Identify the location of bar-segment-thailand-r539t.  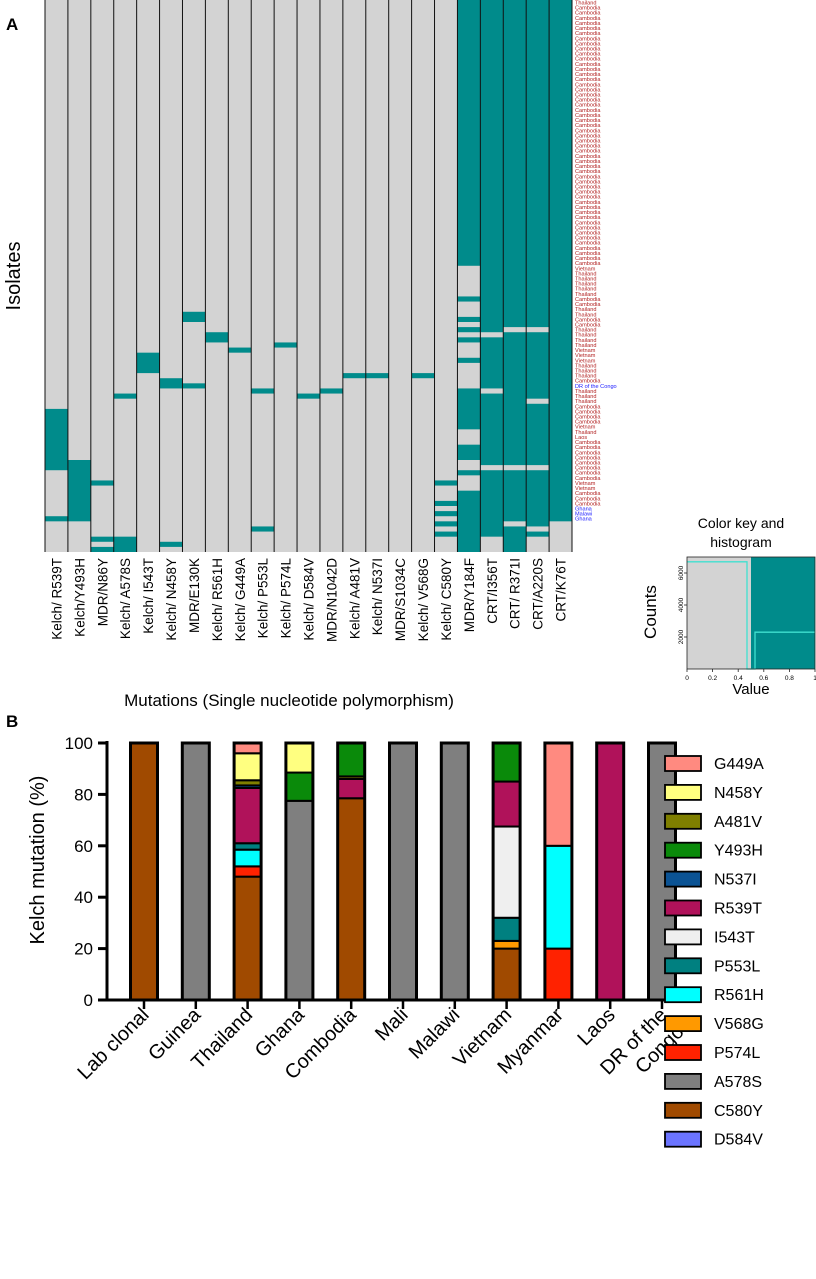
(248, 815).